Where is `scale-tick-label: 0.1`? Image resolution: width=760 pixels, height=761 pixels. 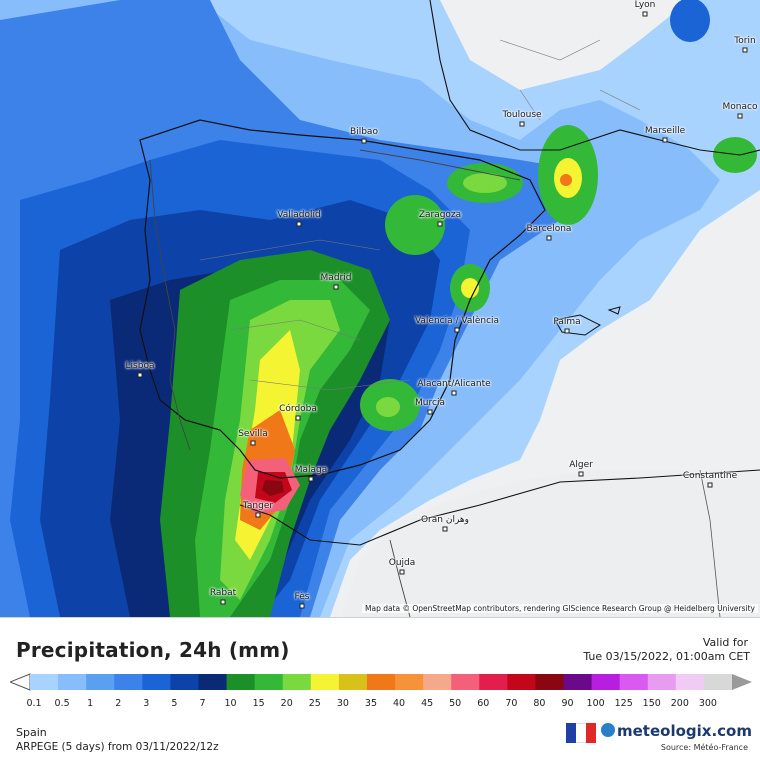
scale-tick-label: 0.1 is located at coordinates (34, 703).